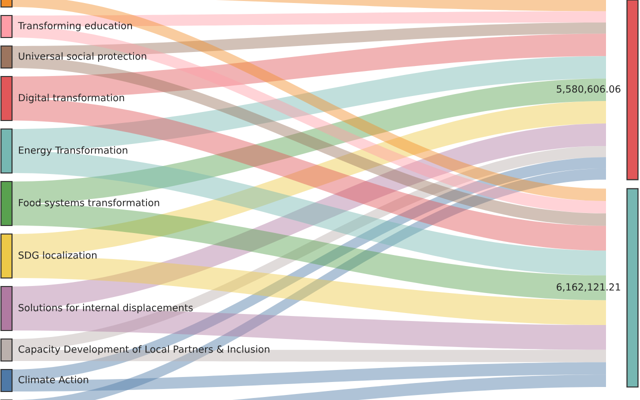 The image size is (640, 400). What do you see at coordinates (82, 57) in the screenshot?
I see `category-label: Universal social protection` at bounding box center [82, 57].